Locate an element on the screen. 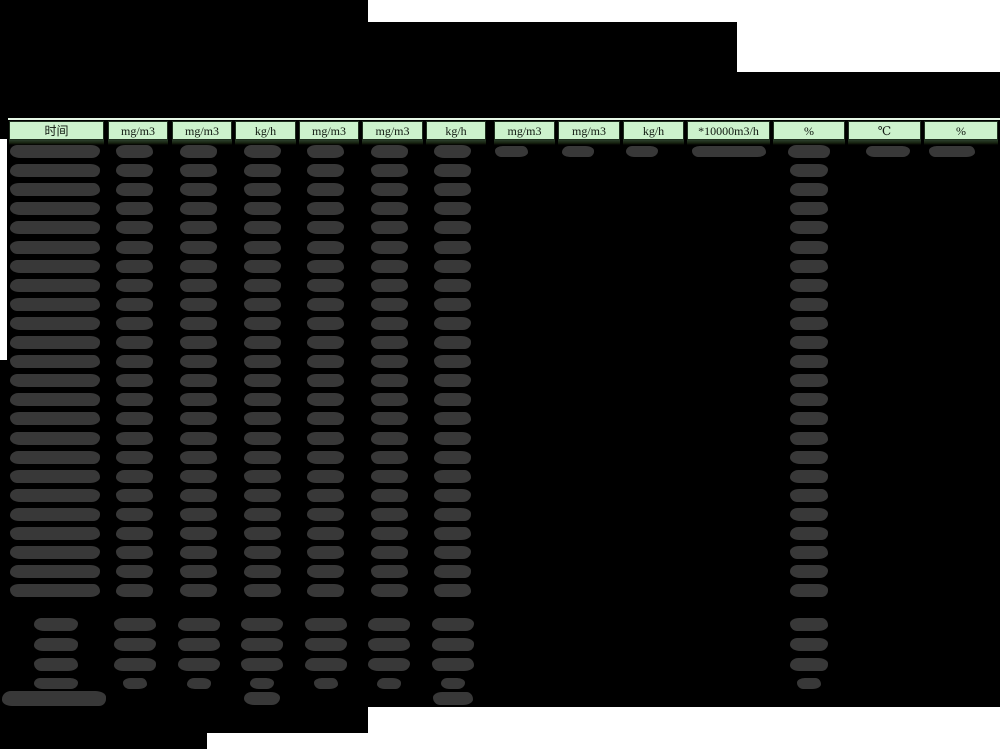 This screenshot has height=749, width=1000. column-header-3: kg/h is located at coordinates (265, 130).